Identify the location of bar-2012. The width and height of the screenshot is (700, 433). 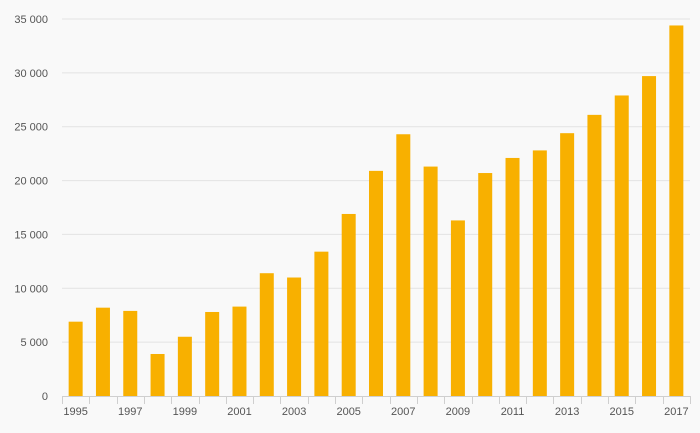
(539, 273).